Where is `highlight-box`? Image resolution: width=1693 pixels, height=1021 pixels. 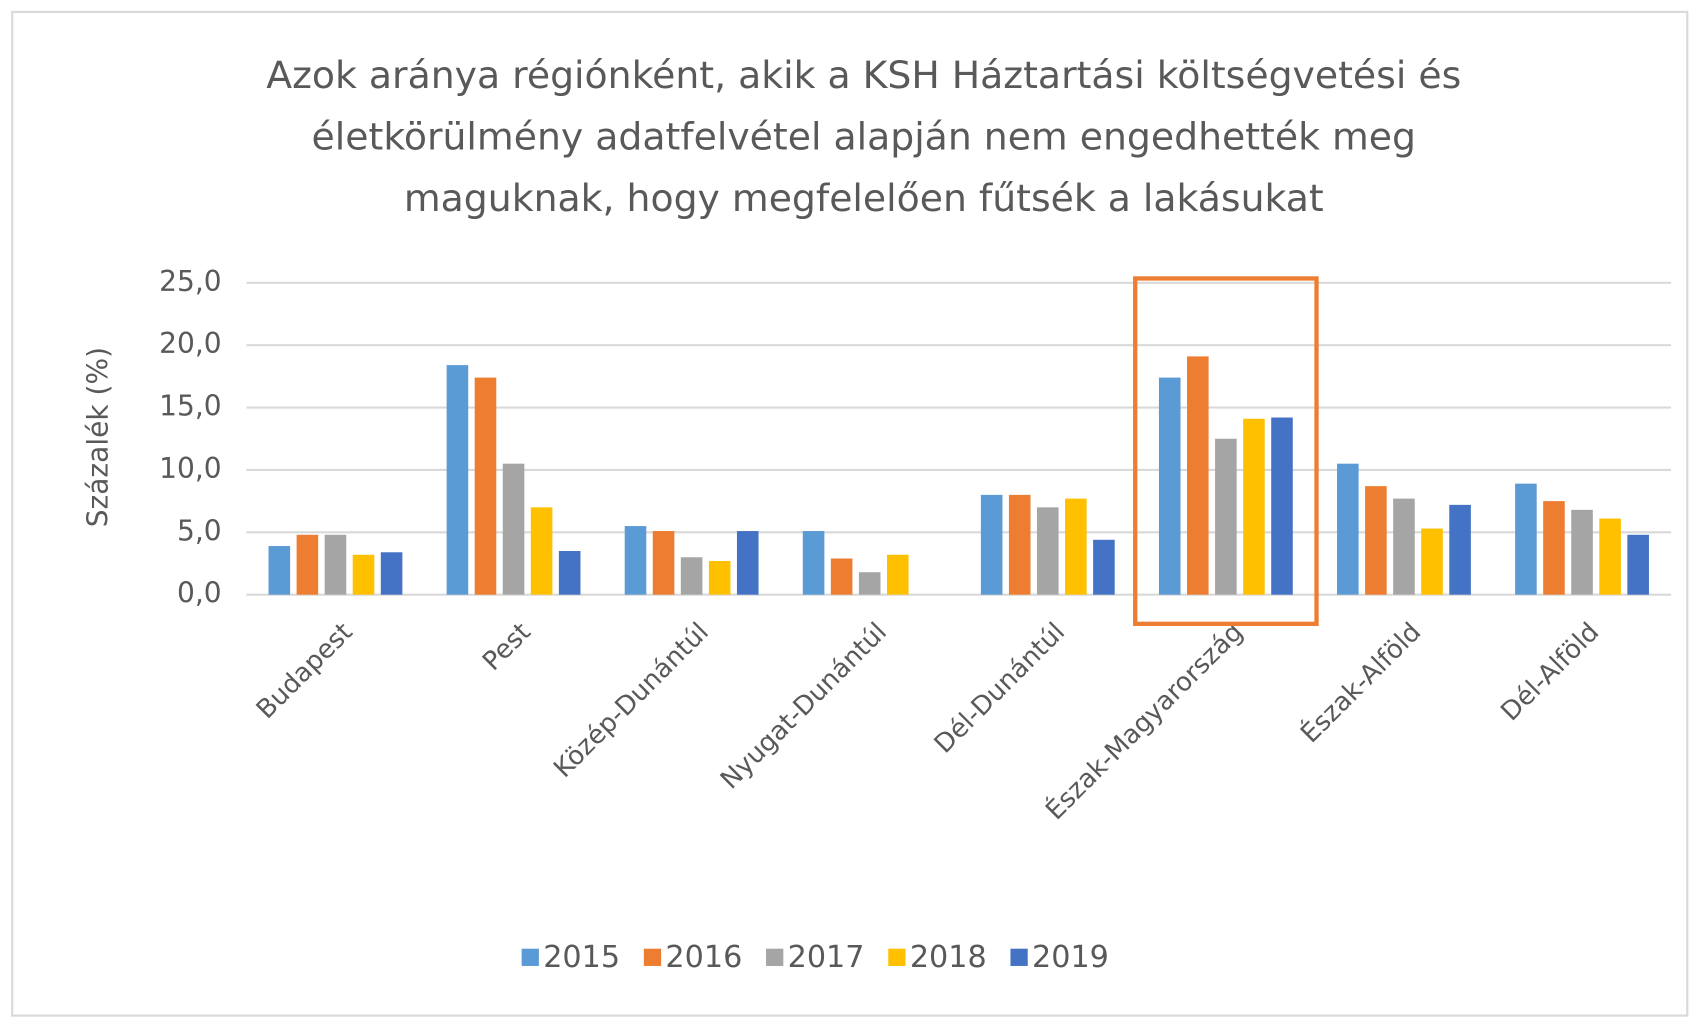 highlight-box is located at coordinates (1226, 451).